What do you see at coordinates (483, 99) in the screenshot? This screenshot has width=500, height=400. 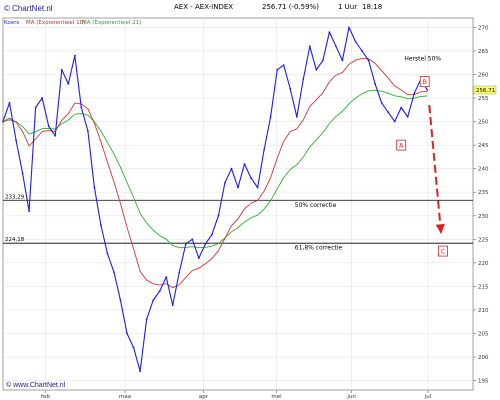 I see `y-tick-label: 255` at bounding box center [483, 99].